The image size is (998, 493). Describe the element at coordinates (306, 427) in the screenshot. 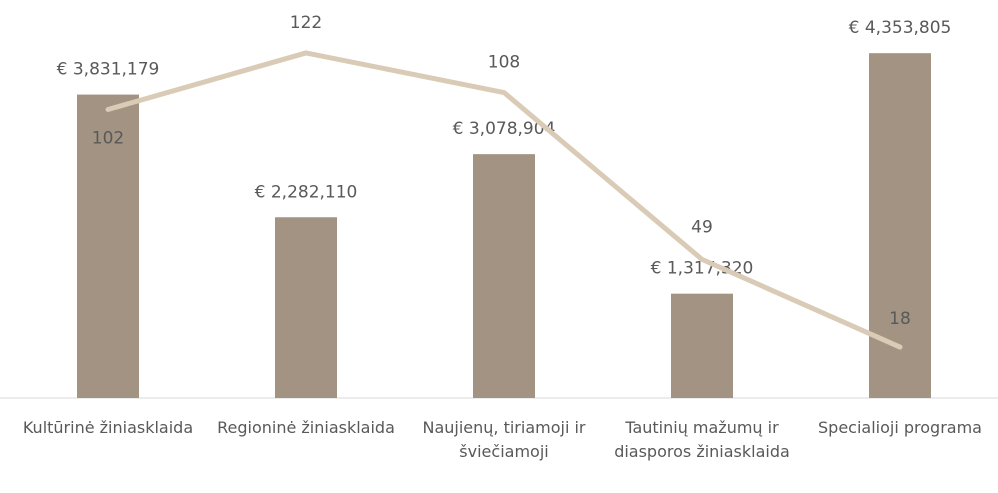

I see `x-tick-label: Regioninė žiniasklaida` at that location.